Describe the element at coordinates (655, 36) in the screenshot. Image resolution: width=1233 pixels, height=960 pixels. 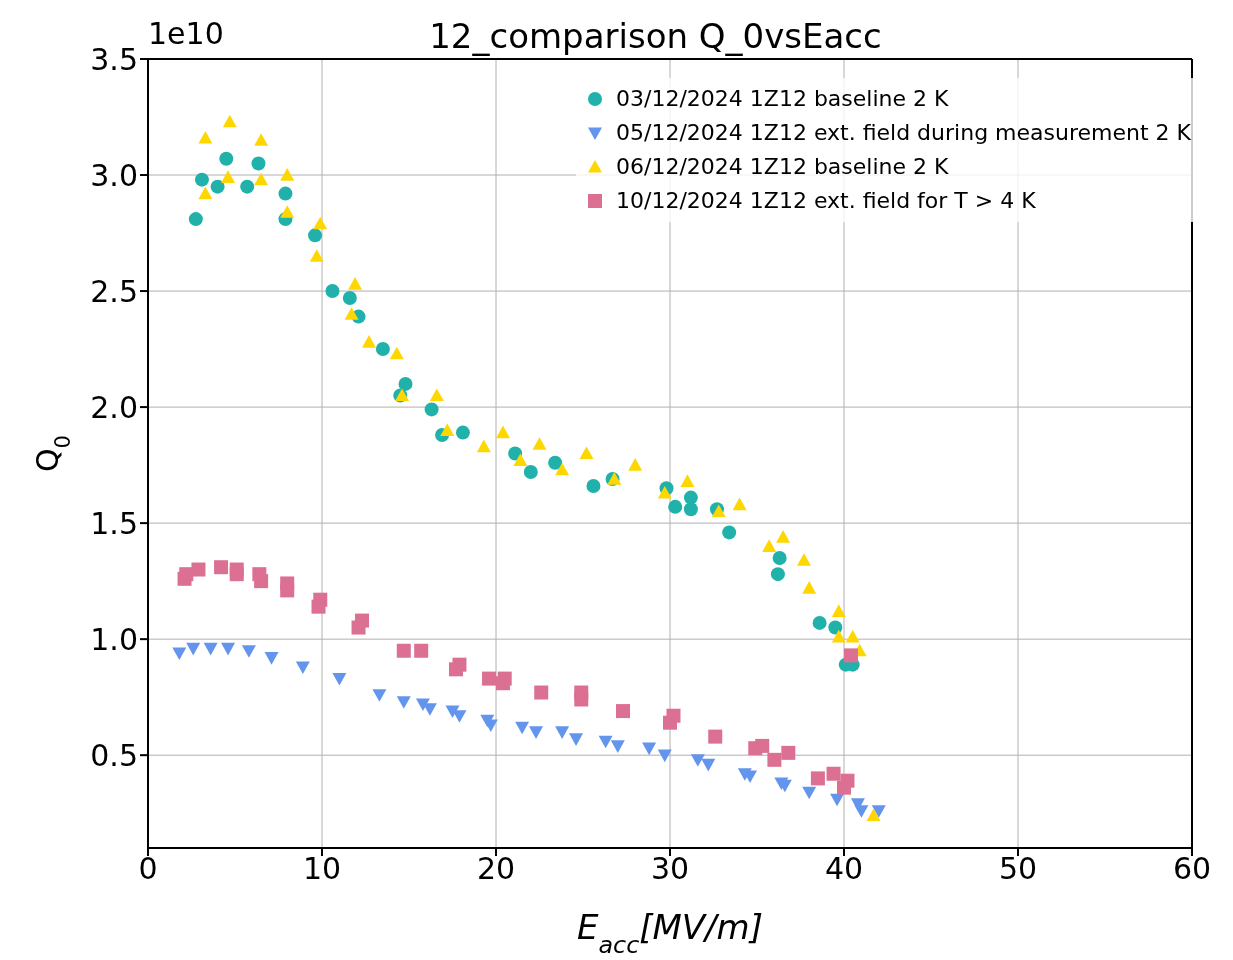
I see `chart-title: 12_comparison Q_0vsEacc` at that location.